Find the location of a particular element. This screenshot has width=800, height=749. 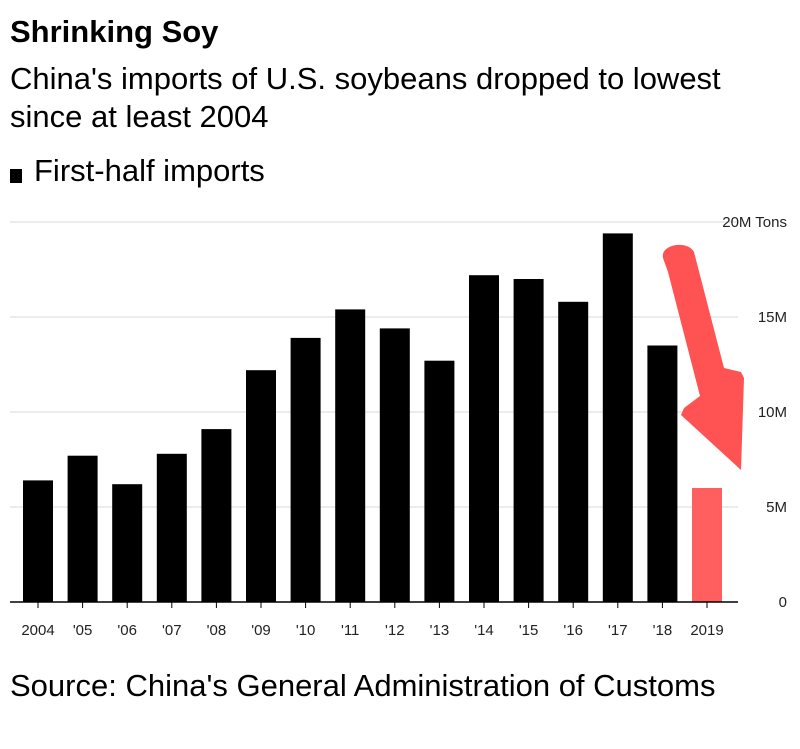

y-tick-label: 20M Tons is located at coordinates (754, 222).